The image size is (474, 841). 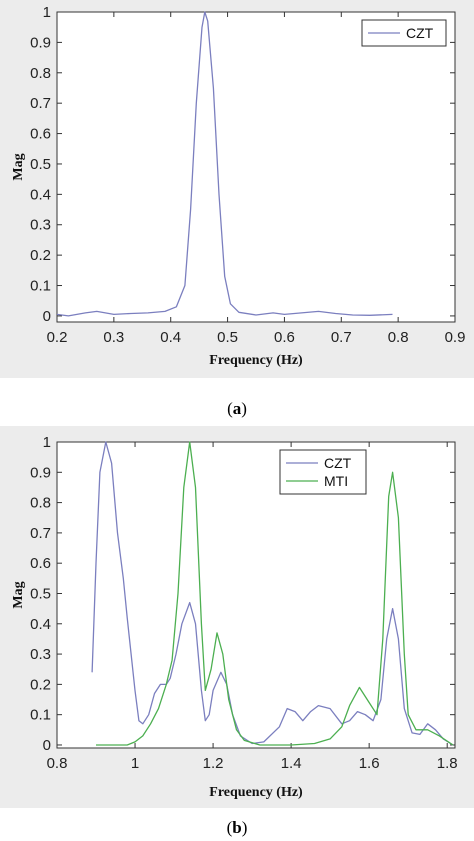 What do you see at coordinates (284, 337) in the screenshot?
I see `x-tick-label: 0.6` at bounding box center [284, 337].